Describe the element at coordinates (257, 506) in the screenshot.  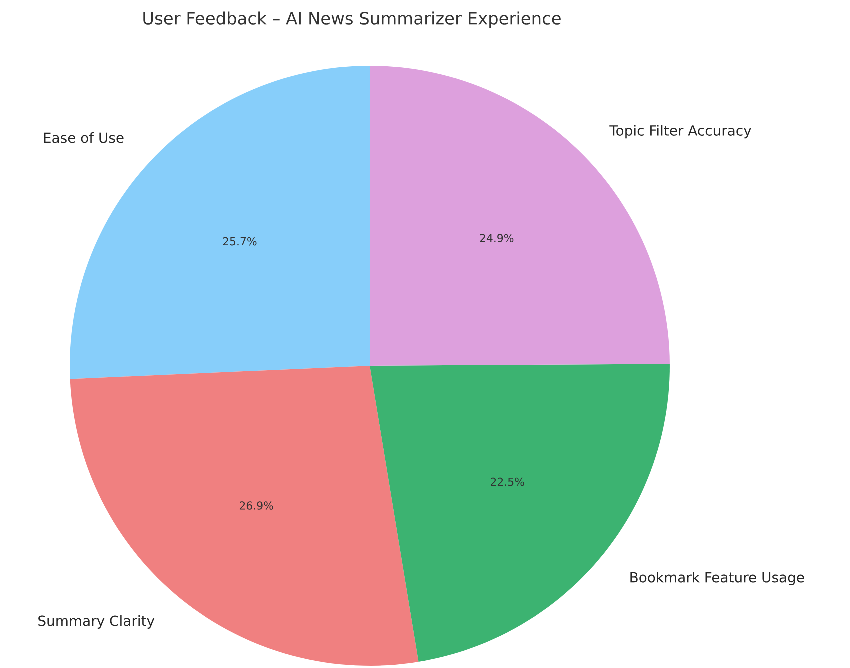
I see `data-label: 26.9%` at that location.